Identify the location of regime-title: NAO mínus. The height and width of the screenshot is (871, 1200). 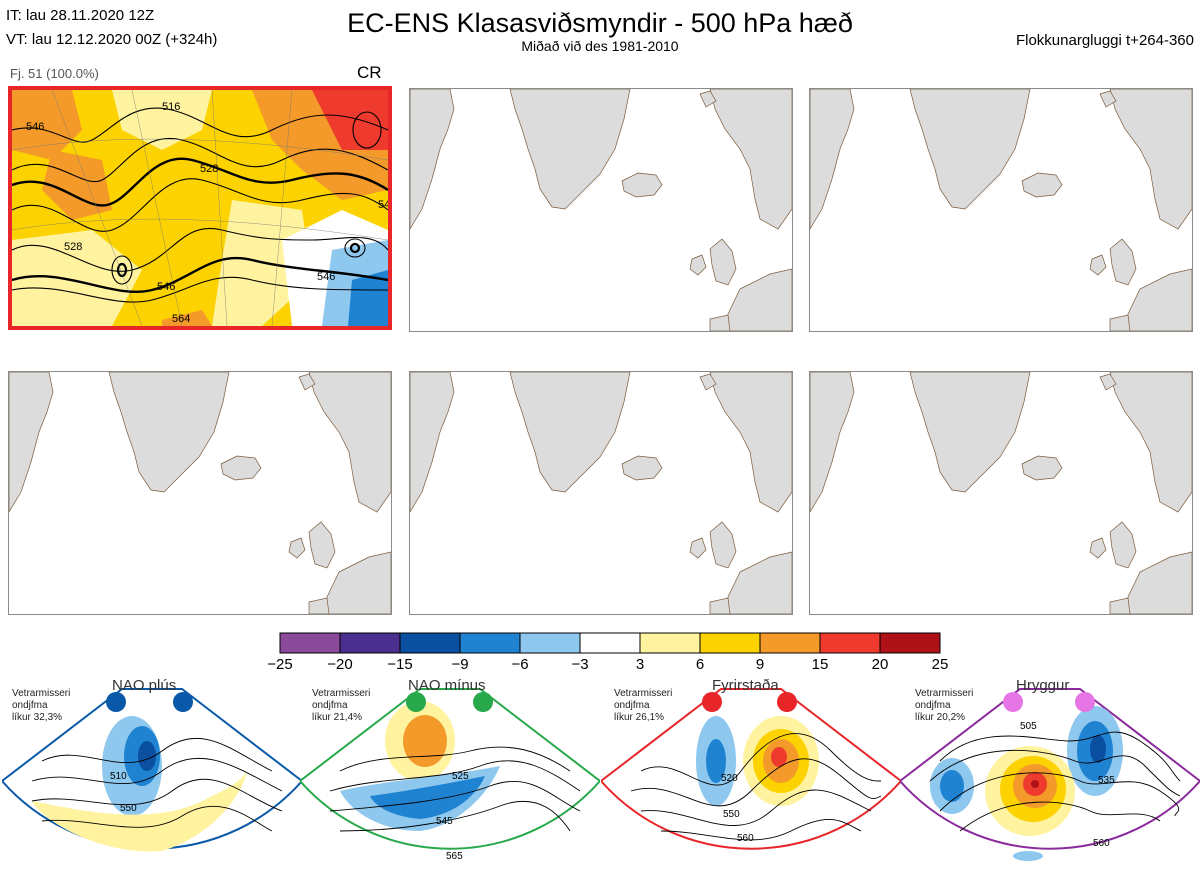
(447, 685).